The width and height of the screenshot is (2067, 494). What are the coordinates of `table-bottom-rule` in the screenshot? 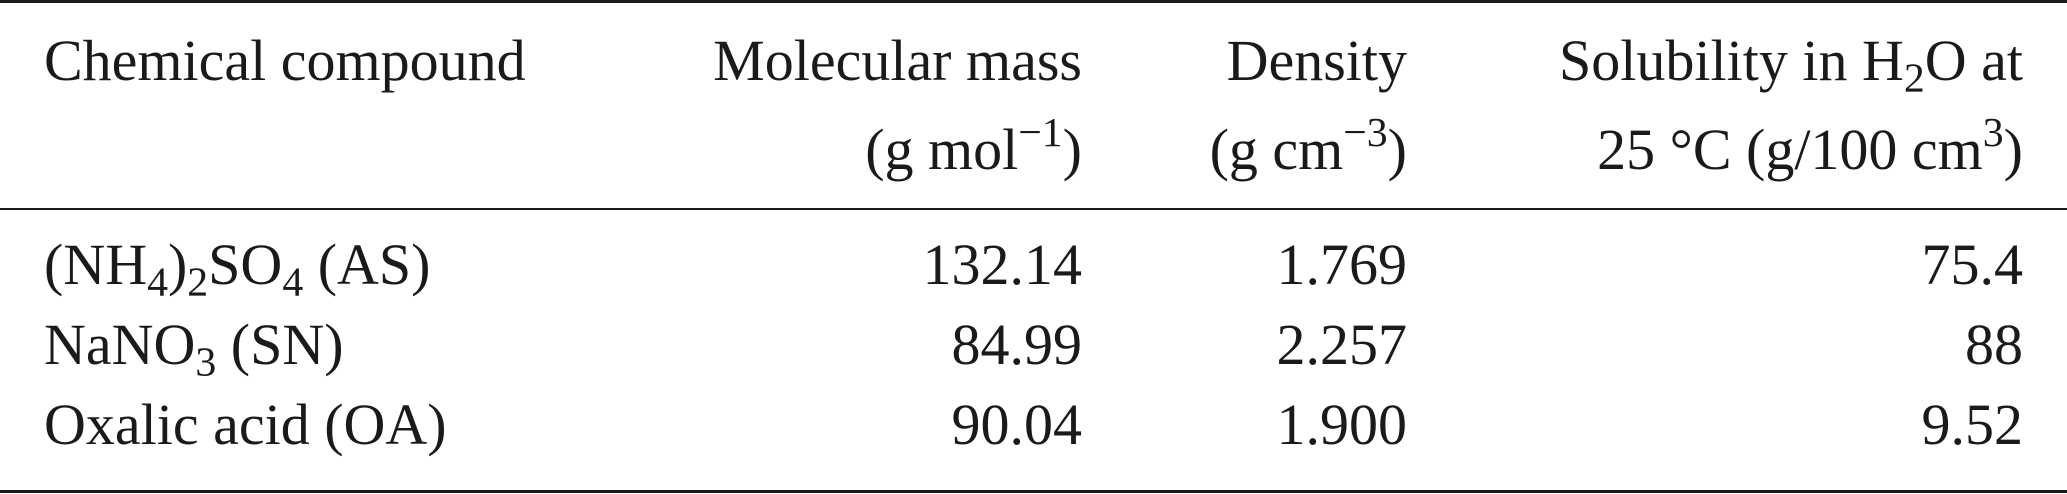 It's located at (1033, 491).